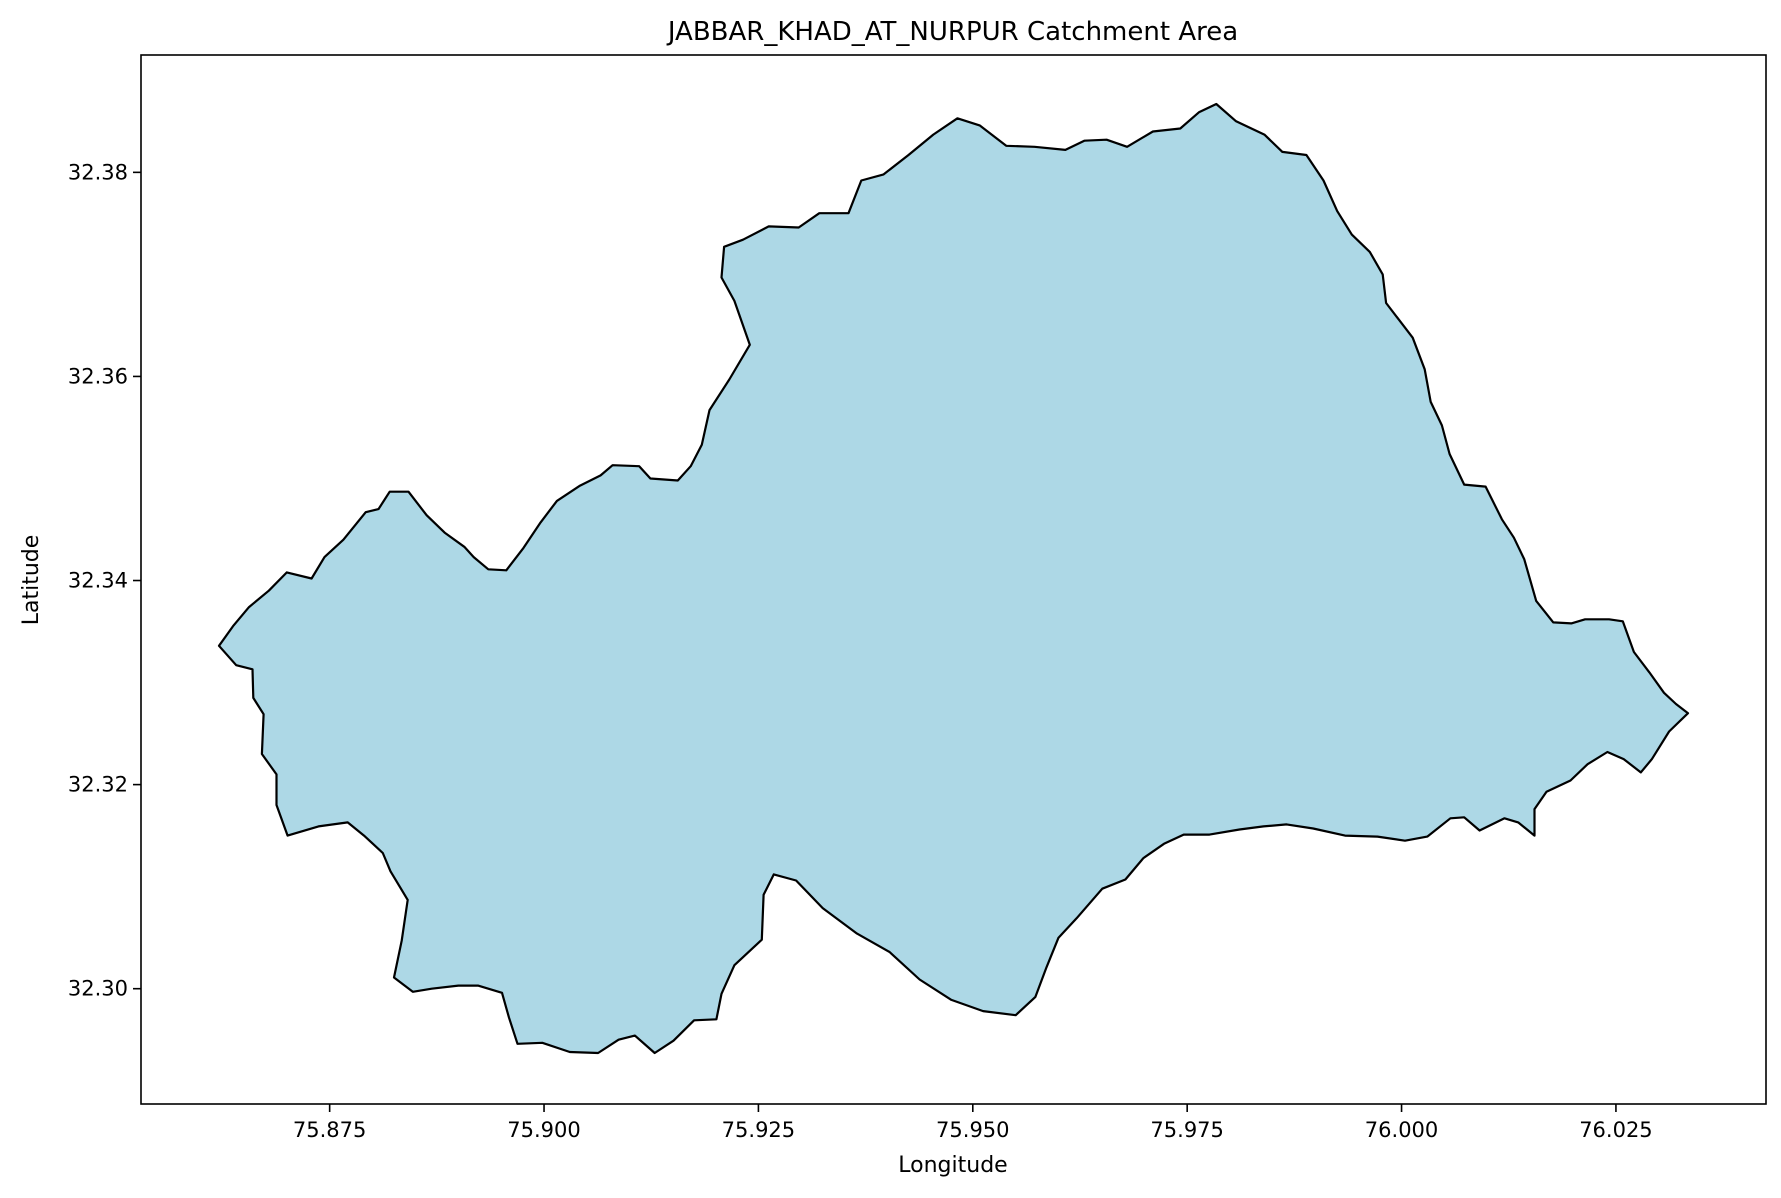 The width and height of the screenshot is (1781, 1198). What do you see at coordinates (972, 1130) in the screenshot?
I see `x-tick-label: 75.950` at bounding box center [972, 1130].